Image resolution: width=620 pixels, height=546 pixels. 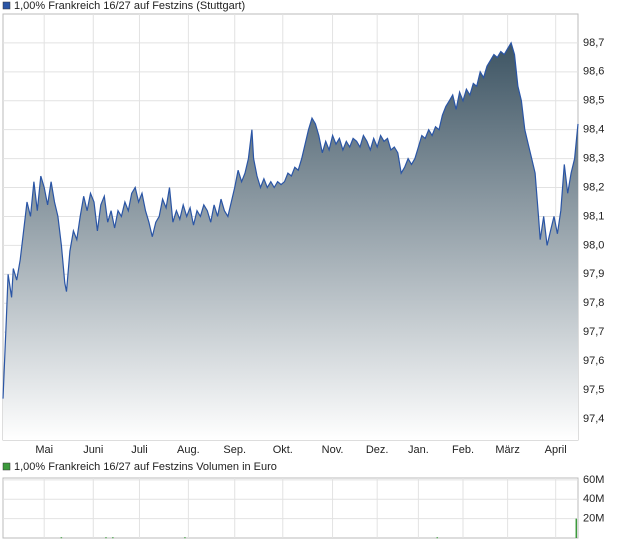 I want to click on y-tick-label: 98,0, so click(x=593, y=245).